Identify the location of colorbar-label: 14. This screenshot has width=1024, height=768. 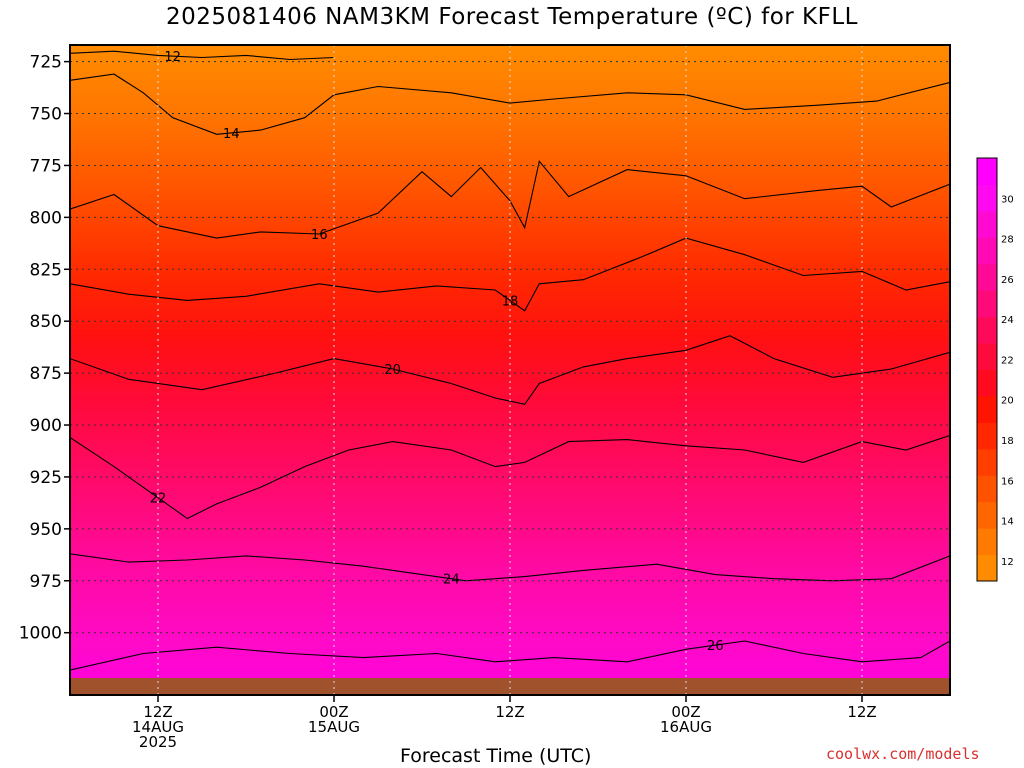
(1007, 522).